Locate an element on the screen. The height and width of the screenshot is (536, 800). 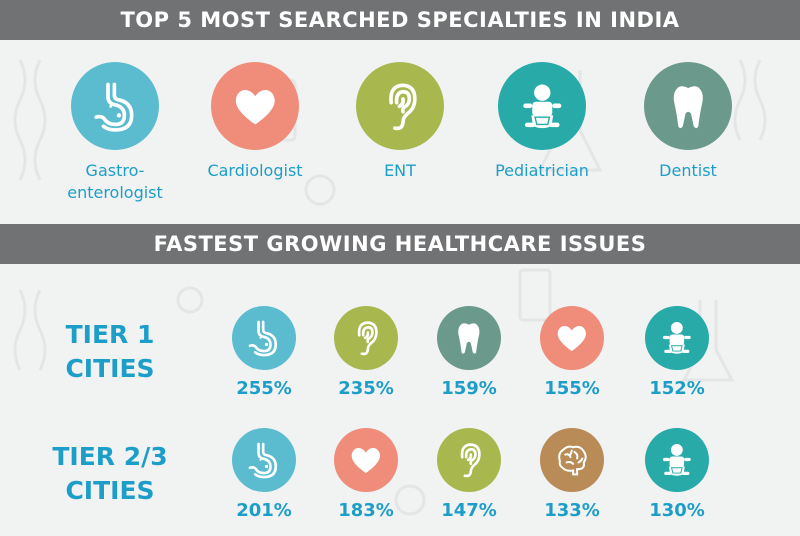
section1-title: TOP 5 MOST SEARCHED SPECIALTIES IN INDIA is located at coordinates (400, 20).